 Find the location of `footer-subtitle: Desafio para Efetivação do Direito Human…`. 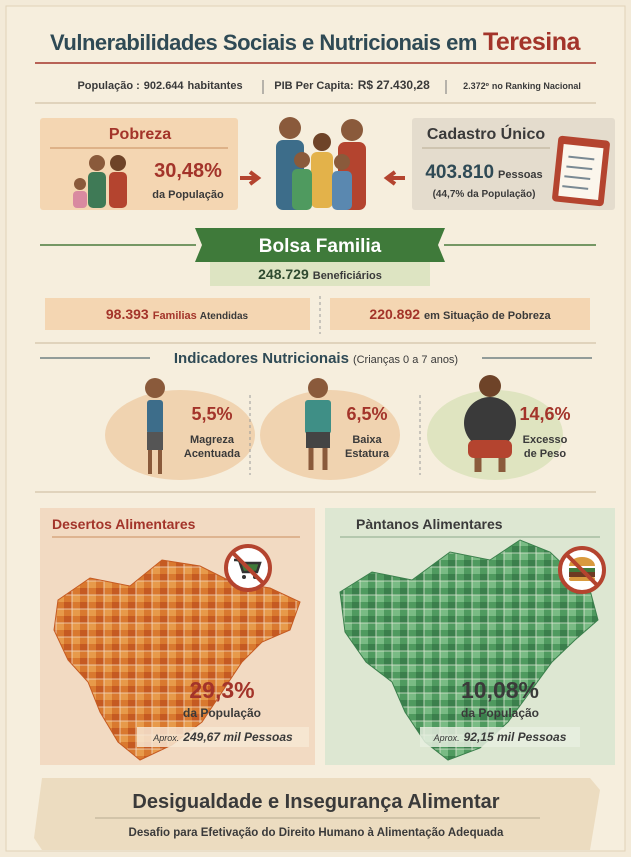

footer-subtitle: Desafio para Efetivação do Direito Human… is located at coordinates (317, 833).